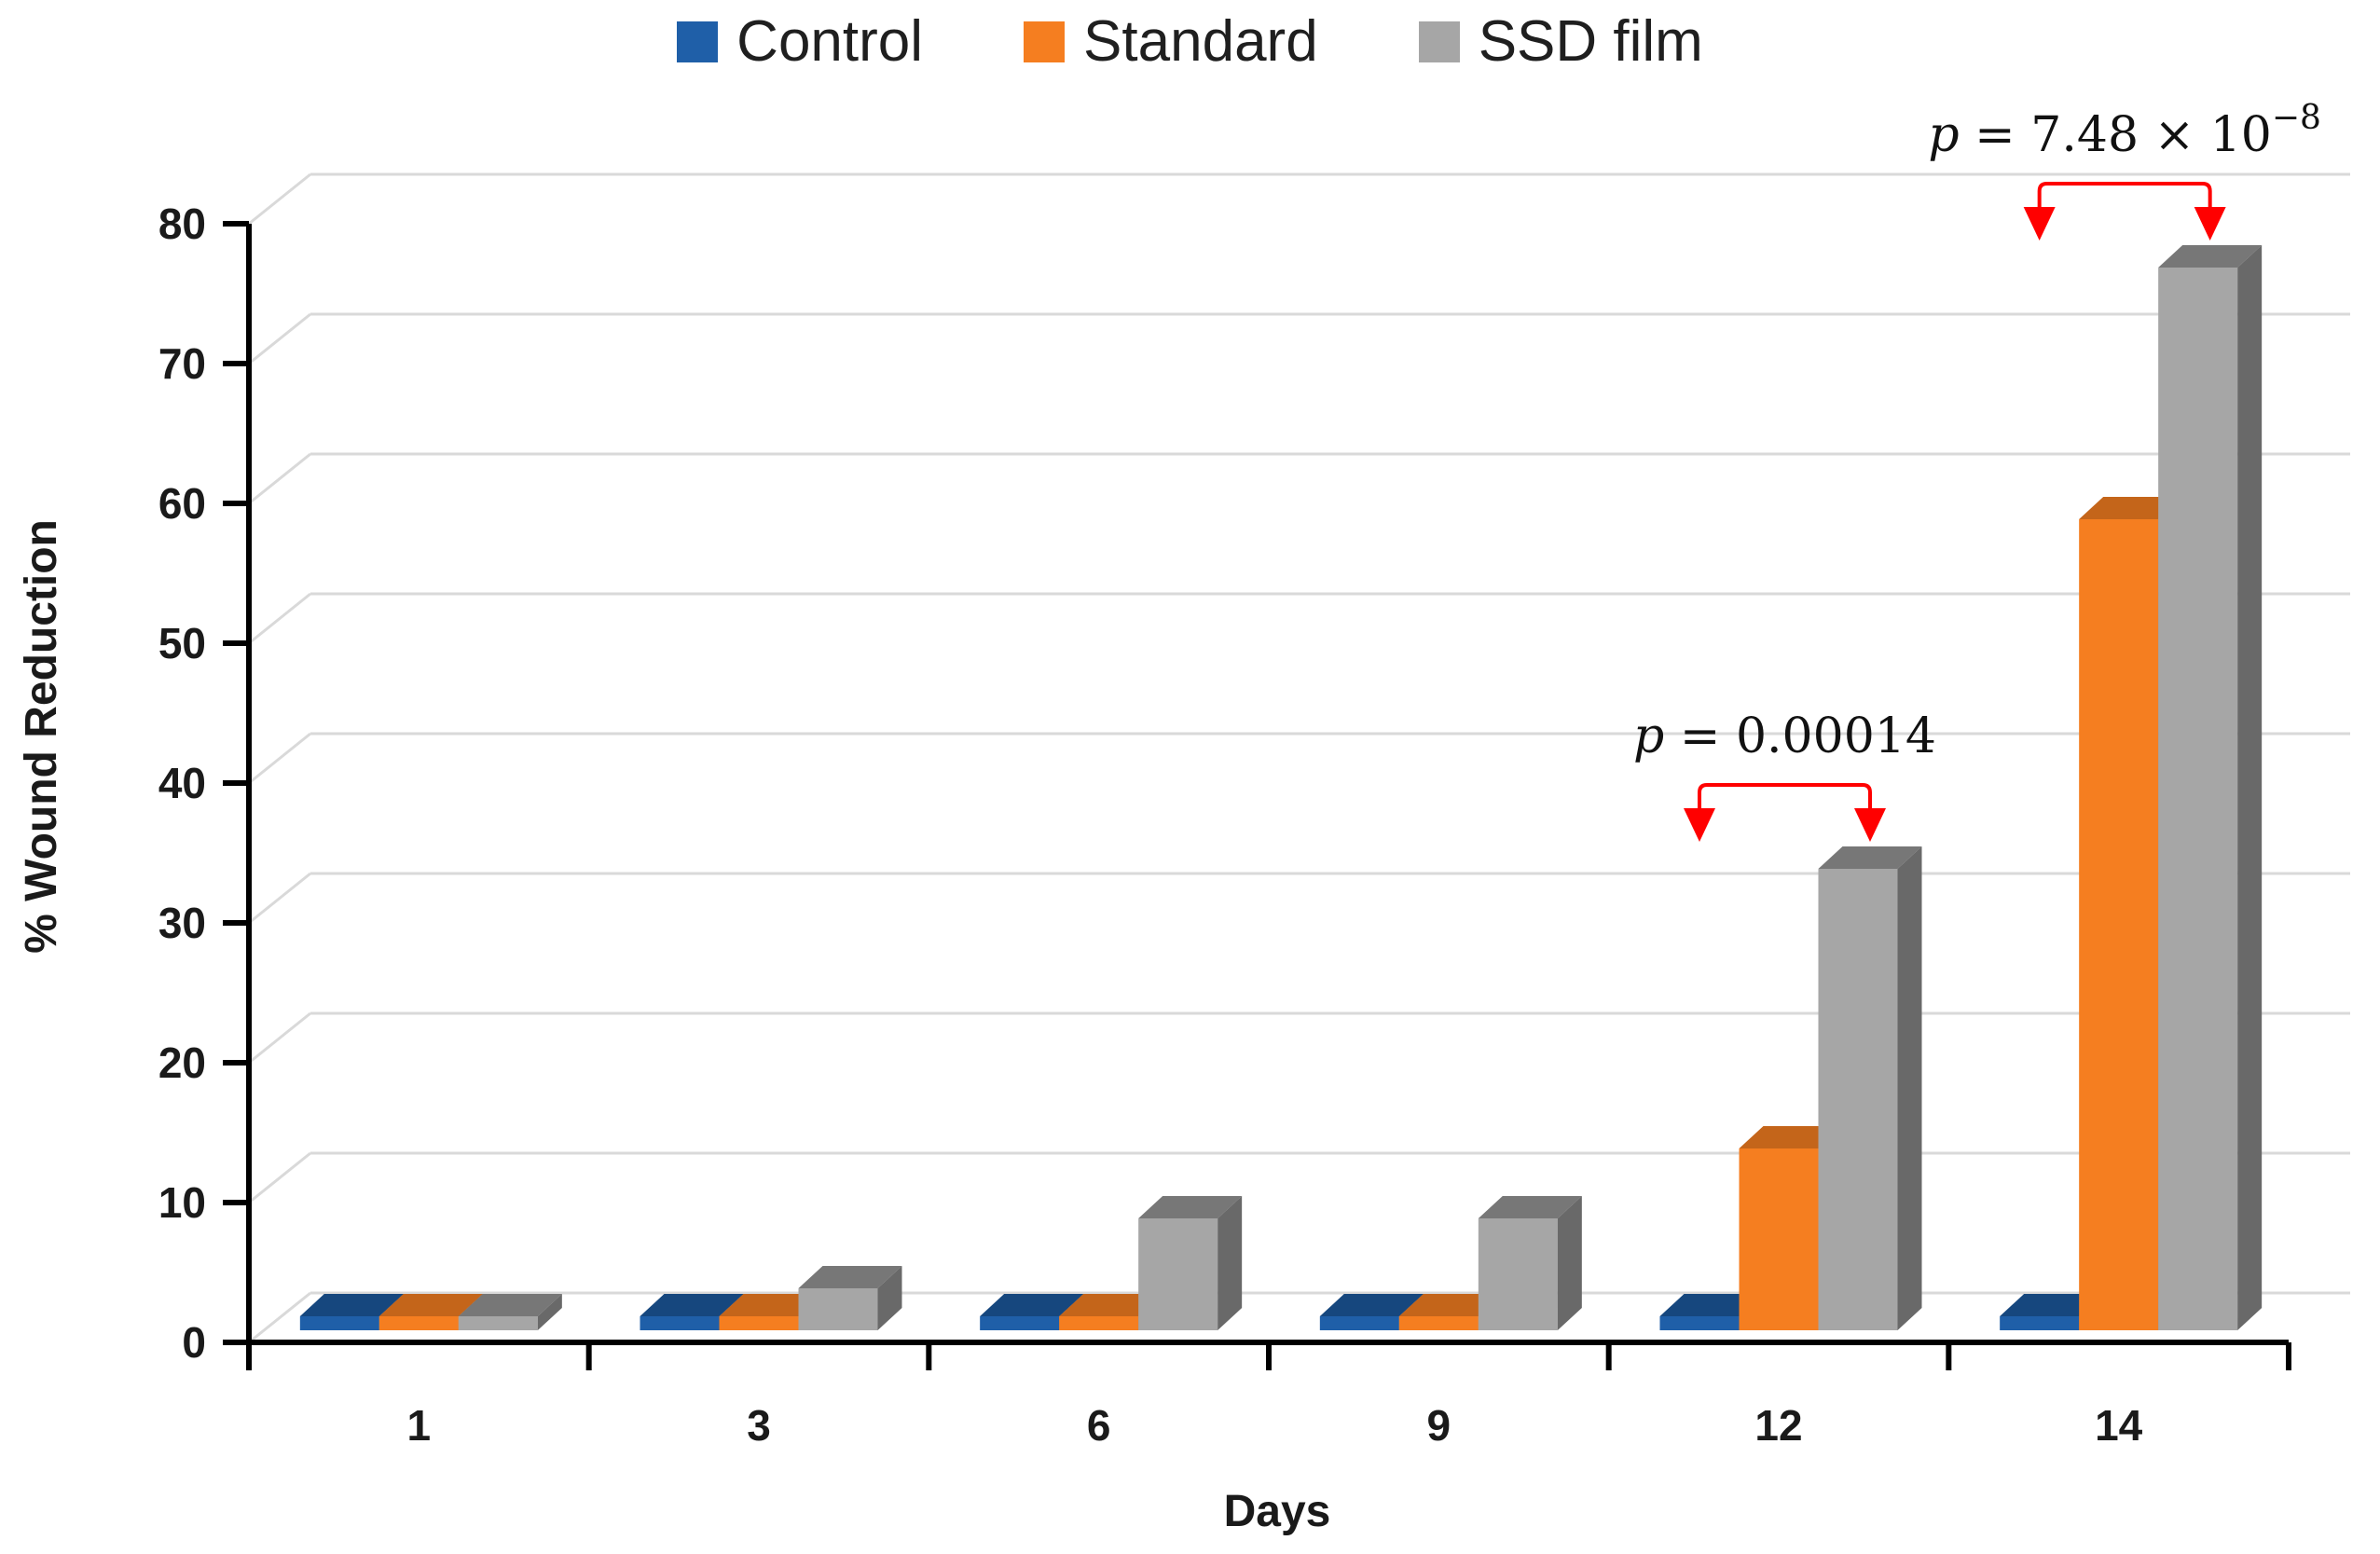 The width and height of the screenshot is (2380, 1554). Describe the element at coordinates (182, 1202) in the screenshot. I see `y-tick-label: 10` at that location.